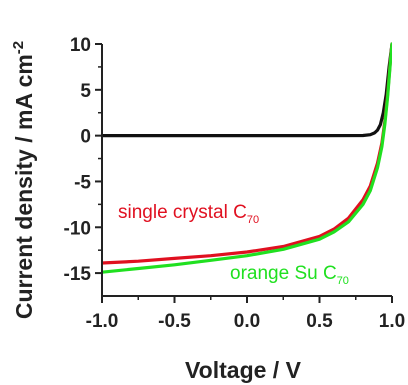 The image size is (408, 385). What do you see at coordinates (283, 273) in the screenshot?
I see `series-label-text: orange Su C` at bounding box center [283, 273].